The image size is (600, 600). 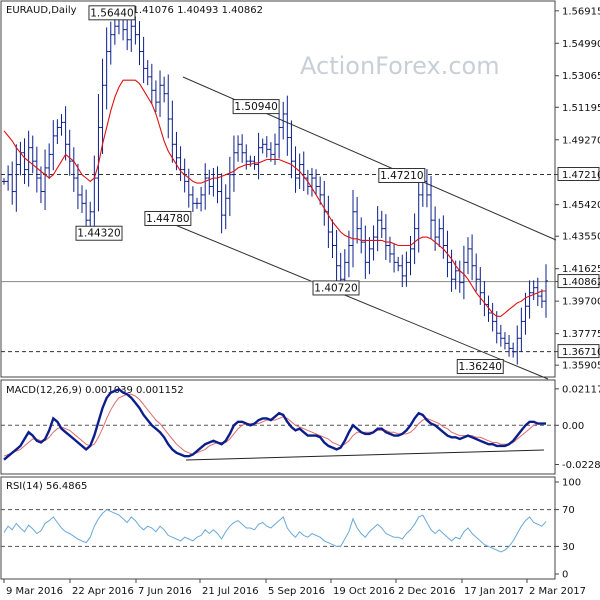 I want to click on svg-text: 1.44780, so click(x=167, y=219).